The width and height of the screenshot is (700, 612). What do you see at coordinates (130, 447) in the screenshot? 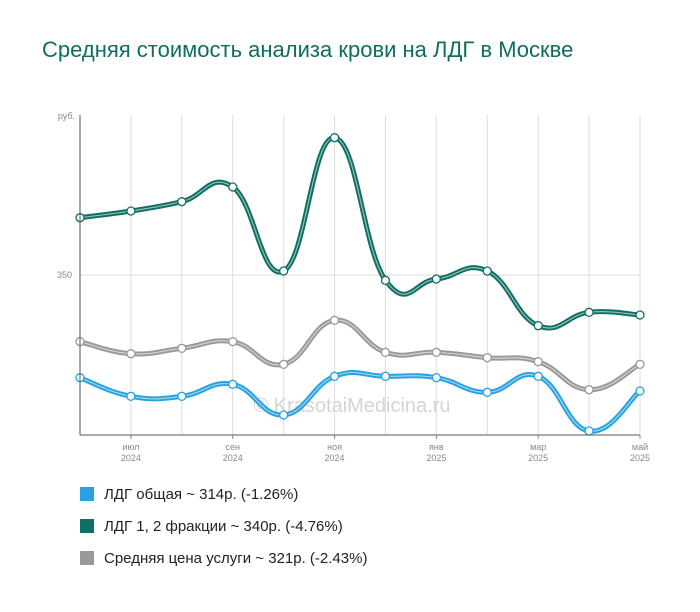
I see `x-tick-month: июл` at bounding box center [130, 447].